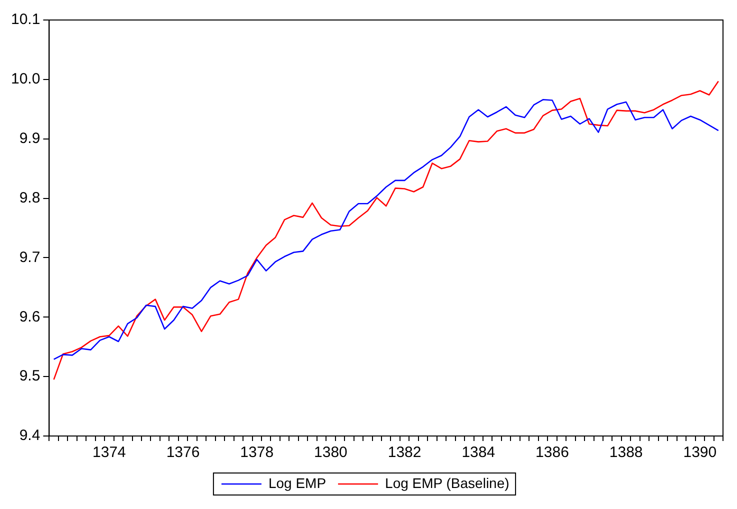  What do you see at coordinates (405, 453) in the screenshot?
I see `x-tick-label: 1382` at bounding box center [405, 453].